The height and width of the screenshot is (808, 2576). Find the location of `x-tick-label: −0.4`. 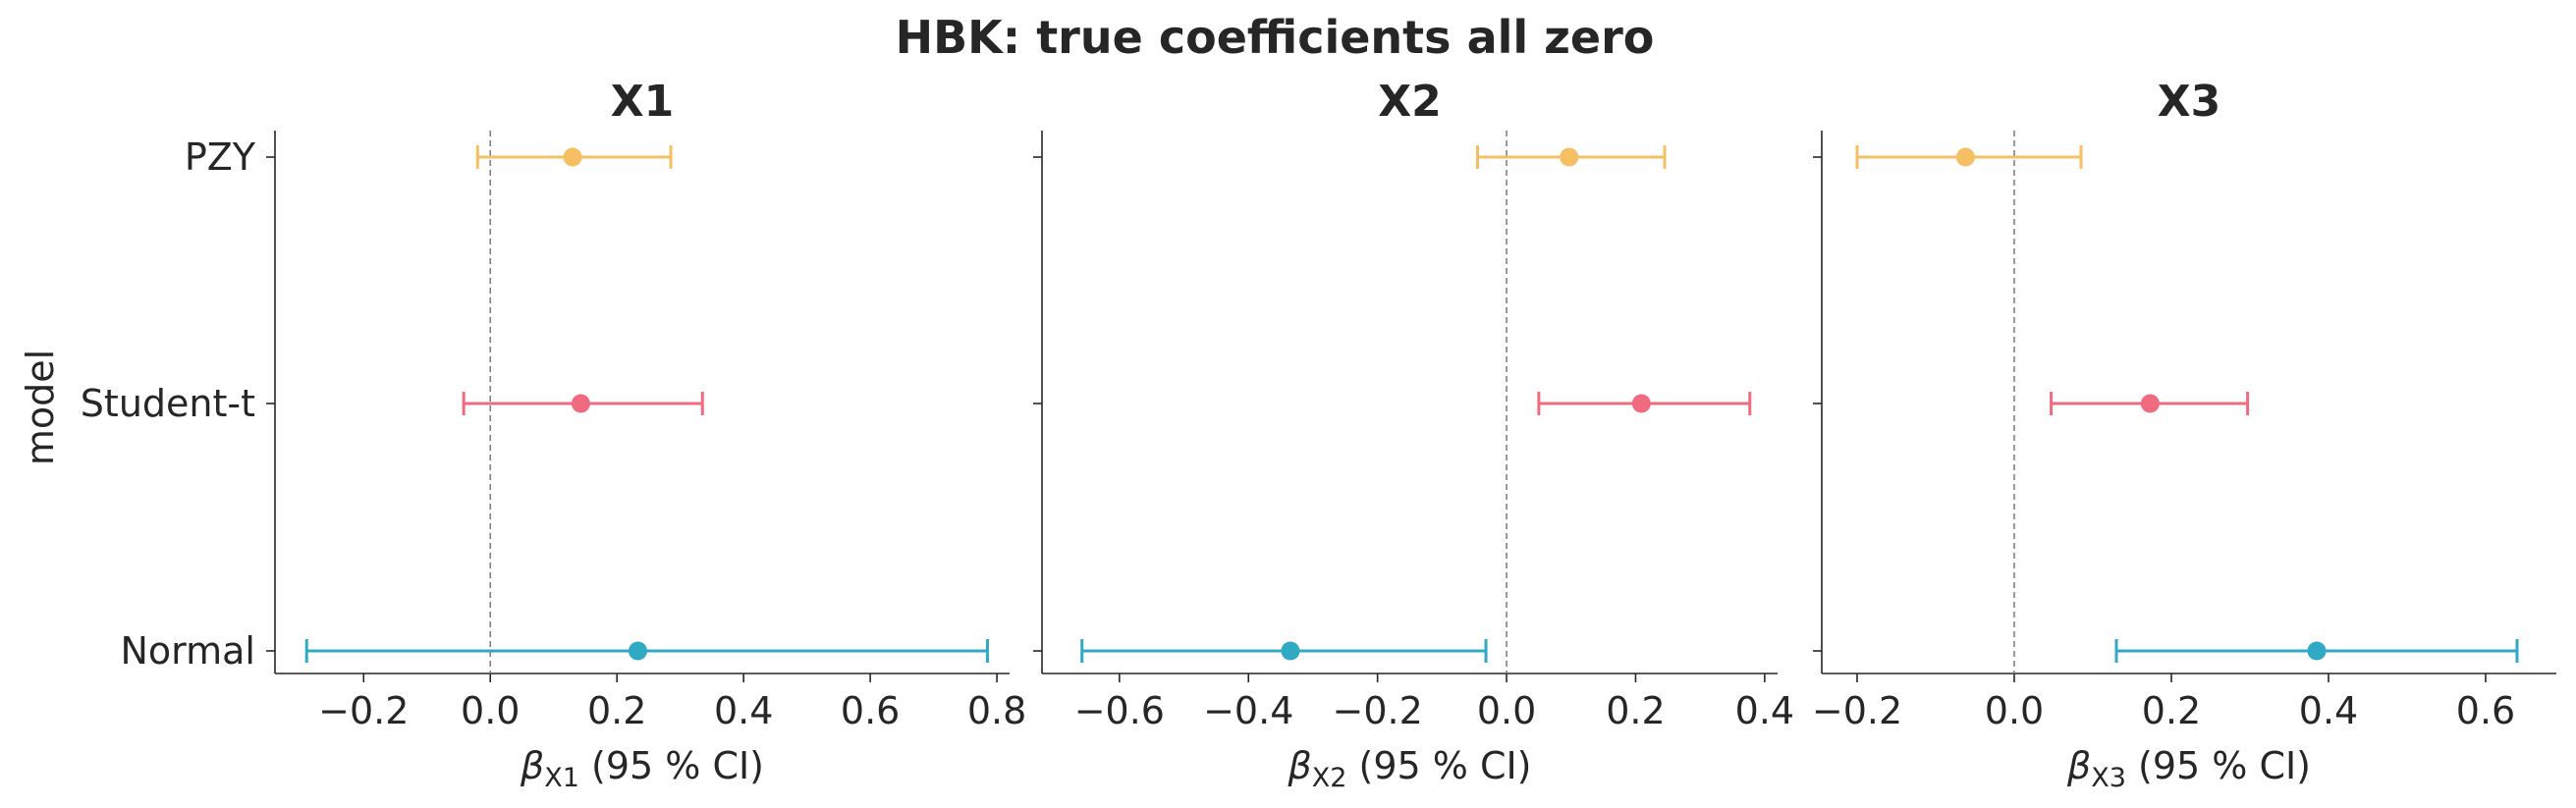

x-tick-label: −0.4 is located at coordinates (1248, 710).